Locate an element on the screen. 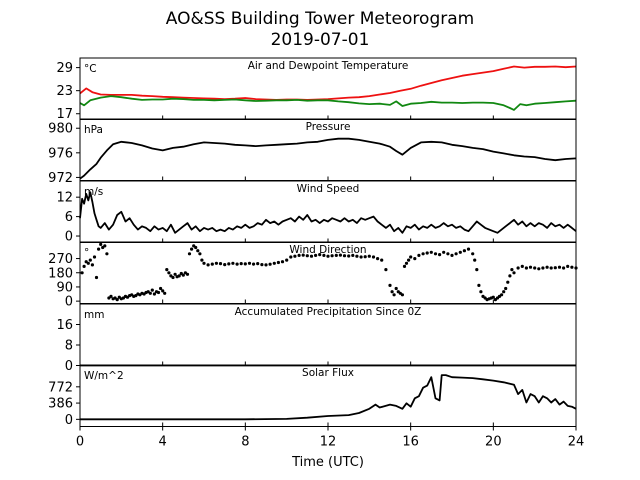  panel-unit-label: hPa is located at coordinates (93, 130).